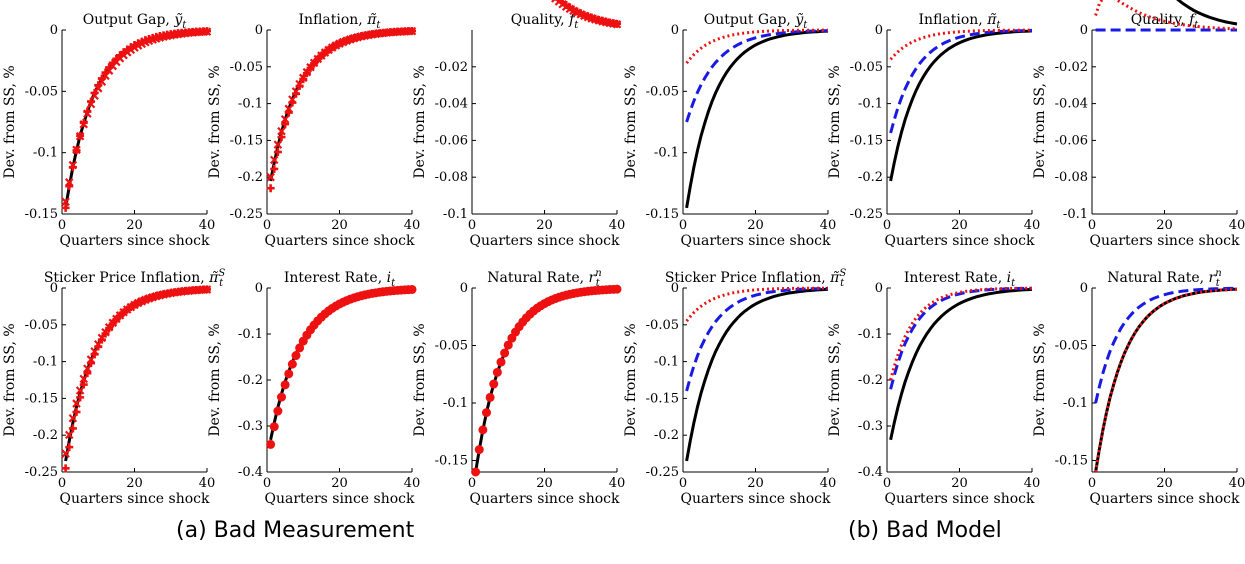  Describe the element at coordinates (870, 472) in the screenshot. I see `y-tick-label: -0.4` at that location.